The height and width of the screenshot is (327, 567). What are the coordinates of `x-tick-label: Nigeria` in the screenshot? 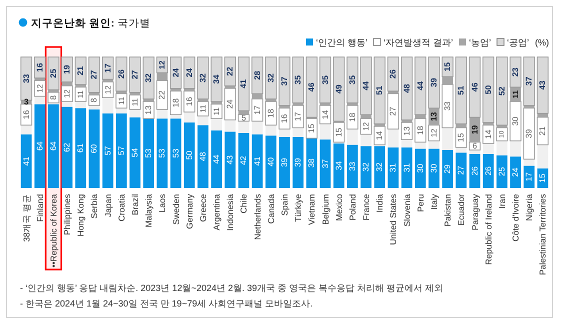 It's located at (529, 207).